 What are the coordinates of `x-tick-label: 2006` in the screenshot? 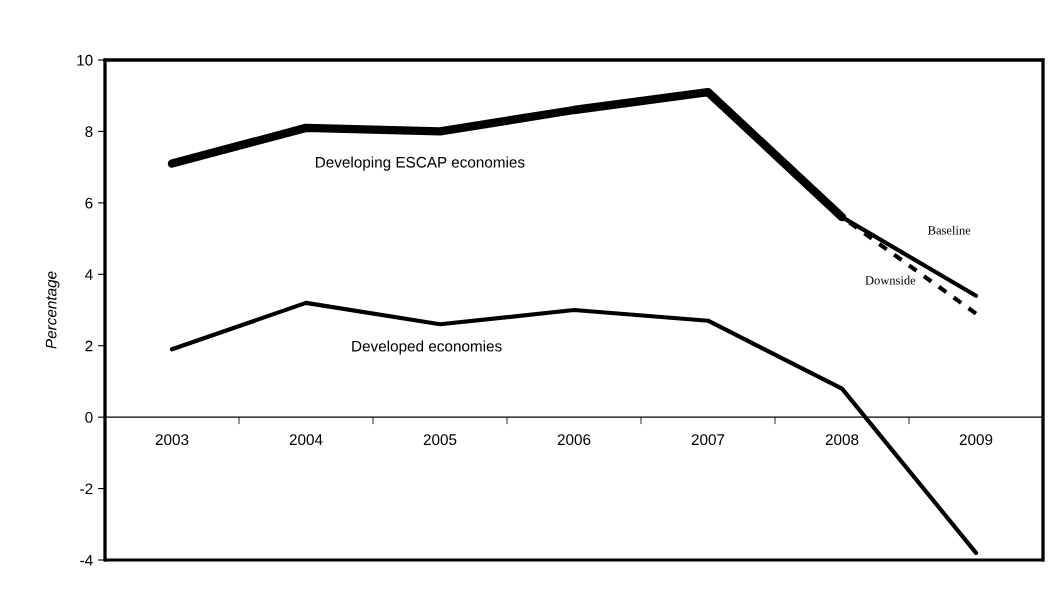 It's located at (574, 440).